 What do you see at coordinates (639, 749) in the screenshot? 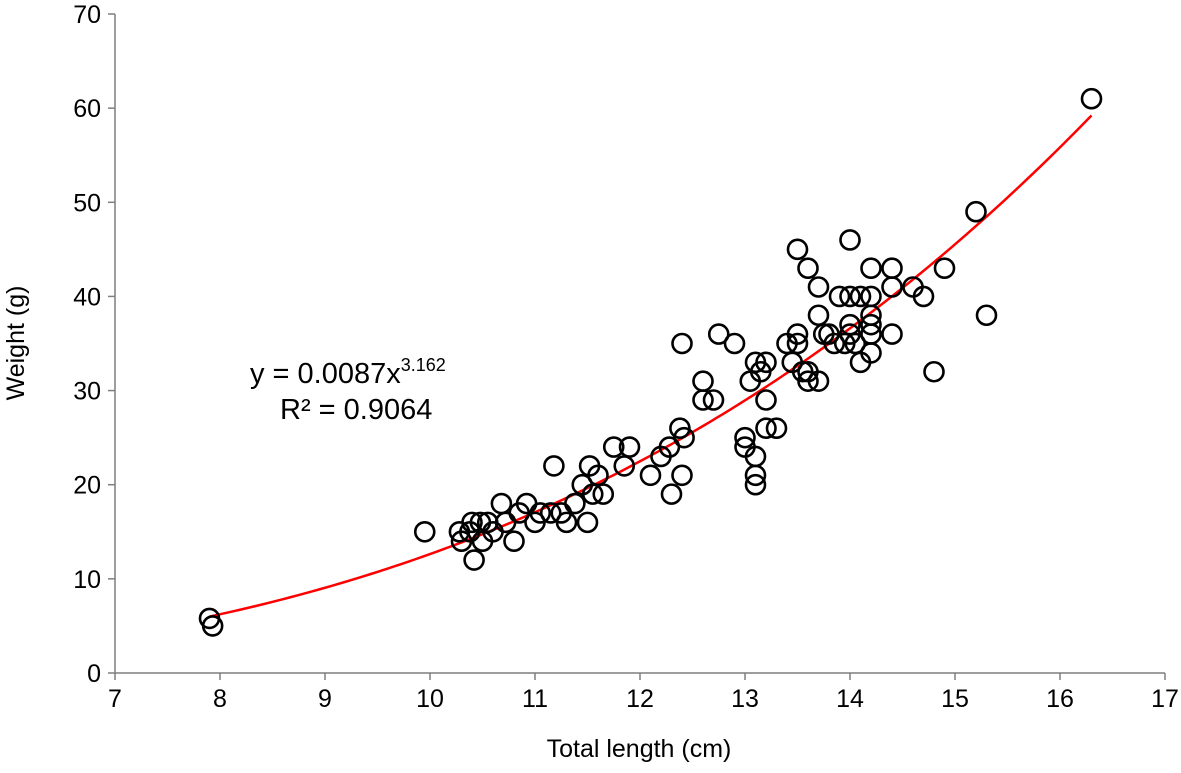
I see `x-axis-title: Total length (cm)` at bounding box center [639, 749].